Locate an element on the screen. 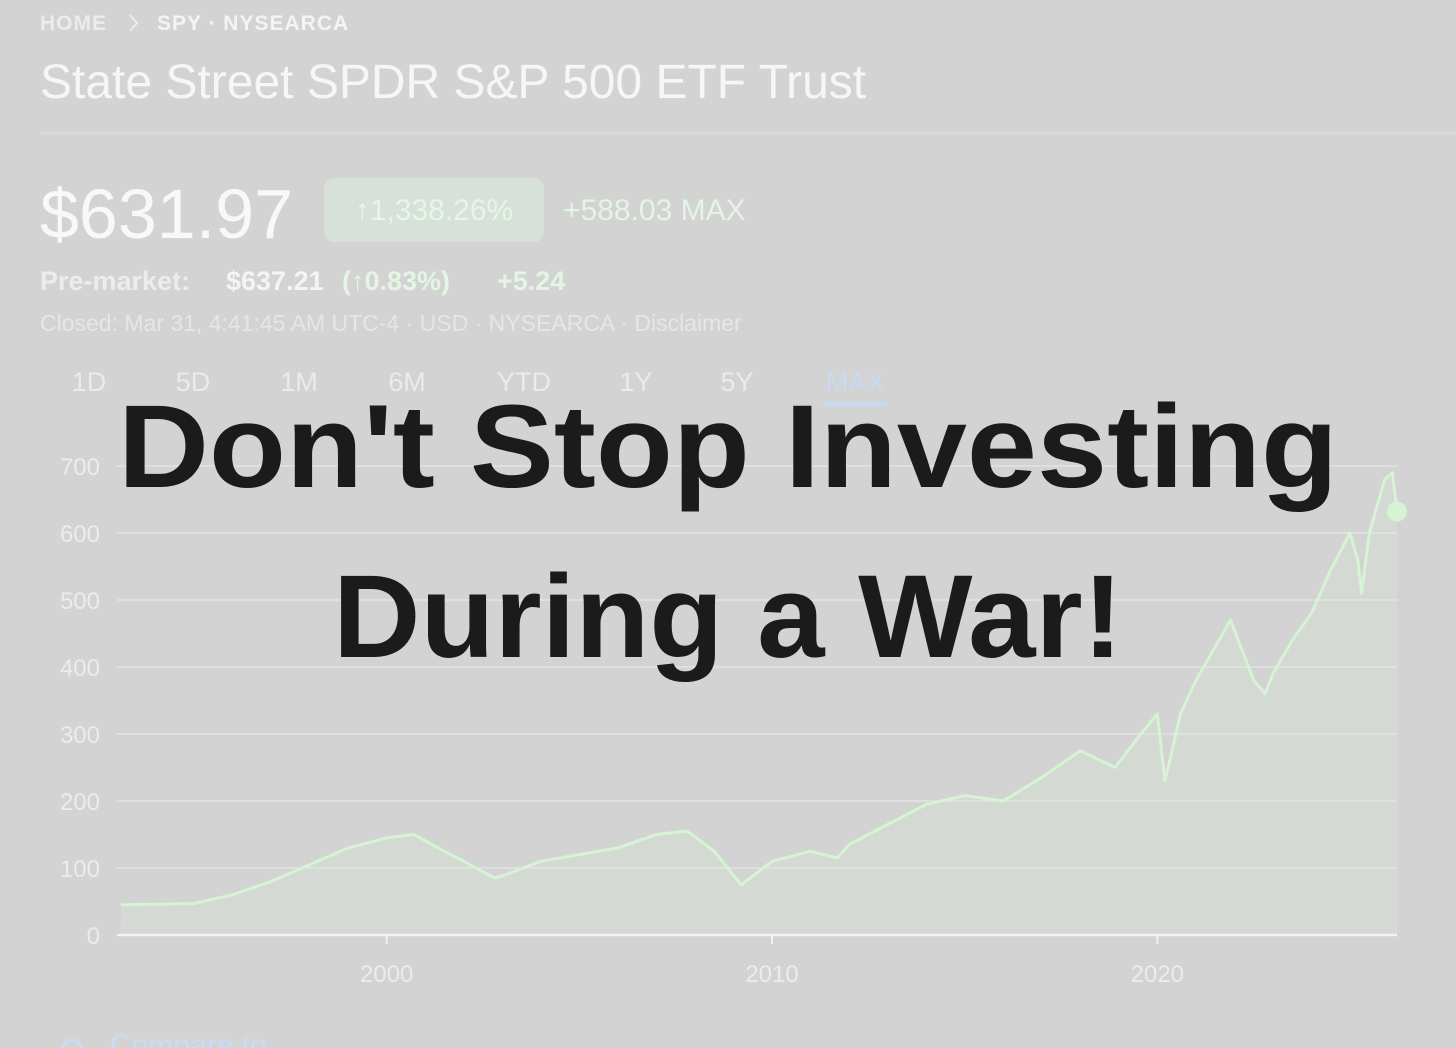 Image resolution: width=1456 pixels, height=1048 pixels. range-tabs: 1D 5D 1M 6M YTD 1Y 5Y MAX is located at coordinates (479, 386).